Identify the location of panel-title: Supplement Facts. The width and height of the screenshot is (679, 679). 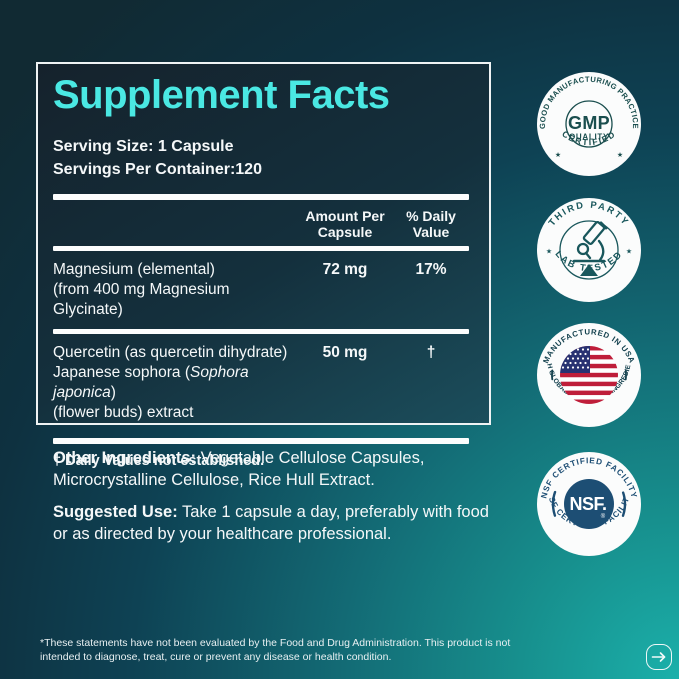
(221, 95).